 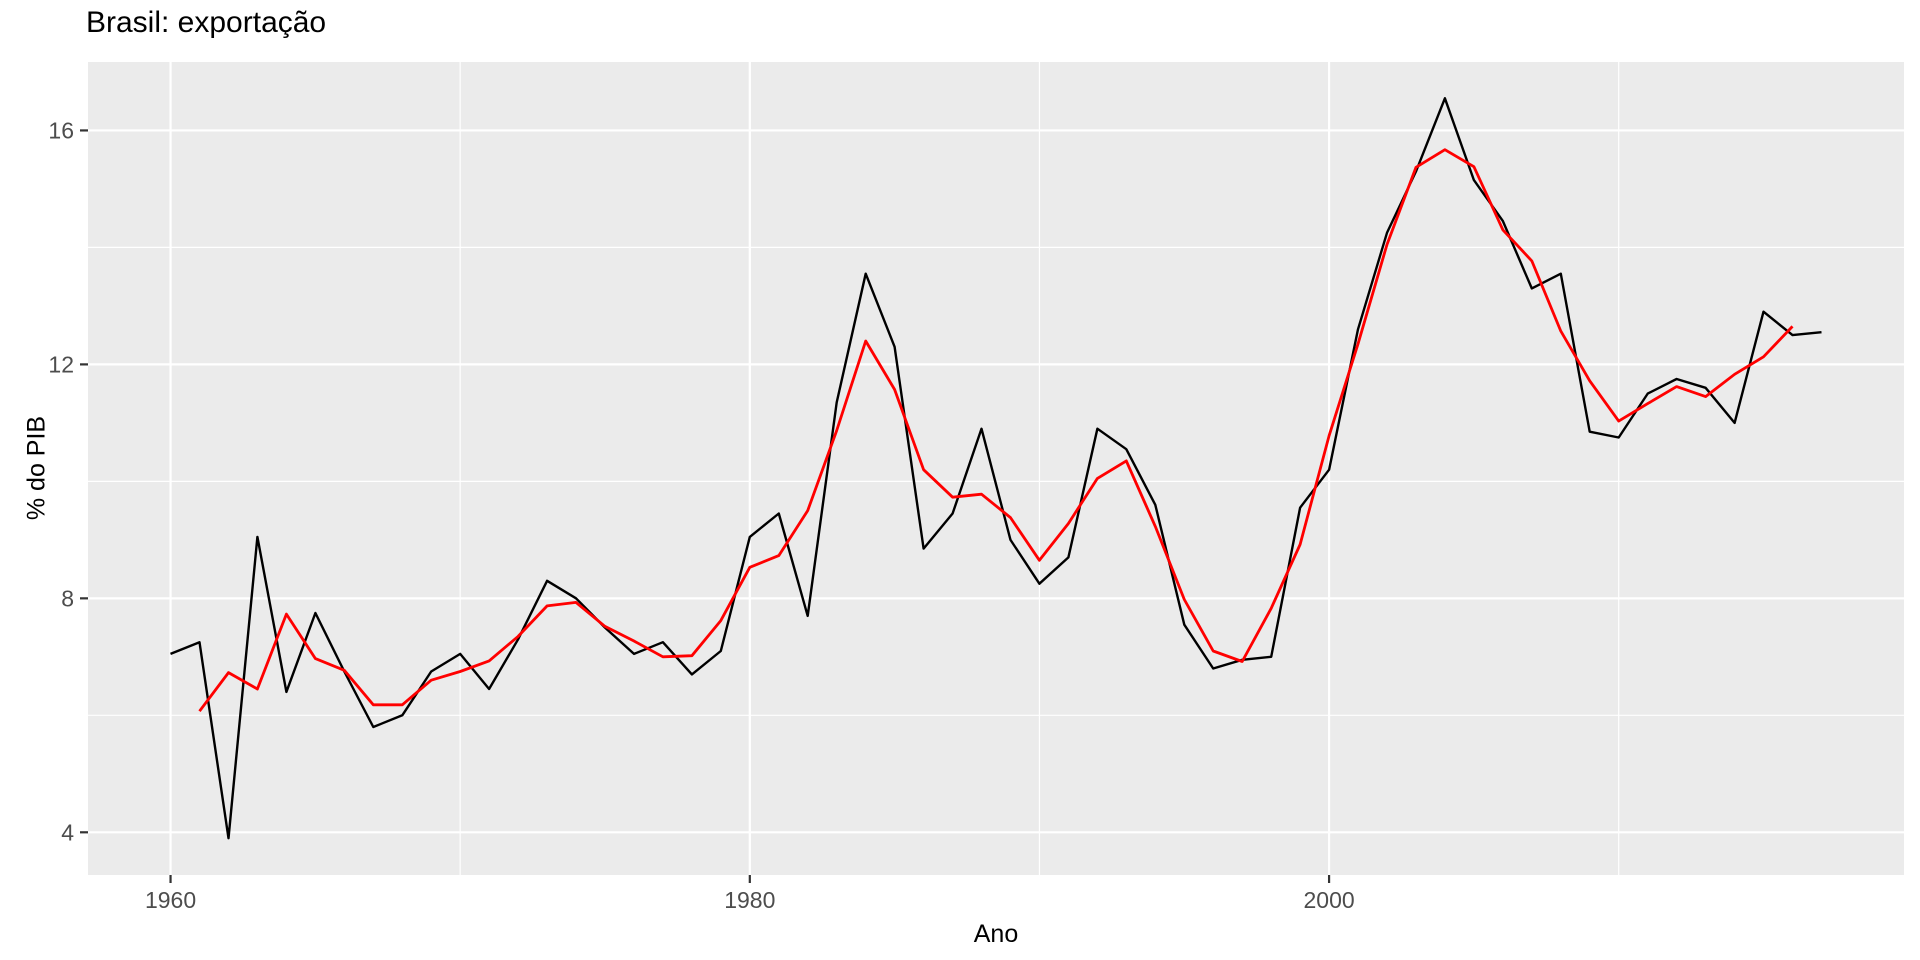 I want to click on chart-title: Brasil: exportação, so click(x=206, y=22).